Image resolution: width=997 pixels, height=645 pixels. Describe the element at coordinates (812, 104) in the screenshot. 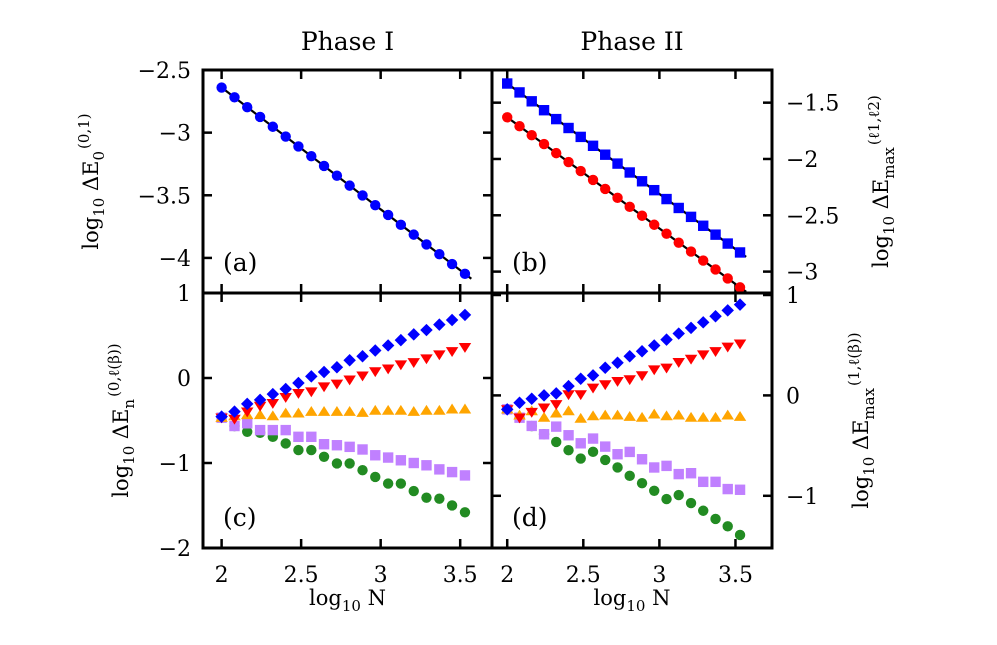

I see `y-tick-label: −1.5` at that location.